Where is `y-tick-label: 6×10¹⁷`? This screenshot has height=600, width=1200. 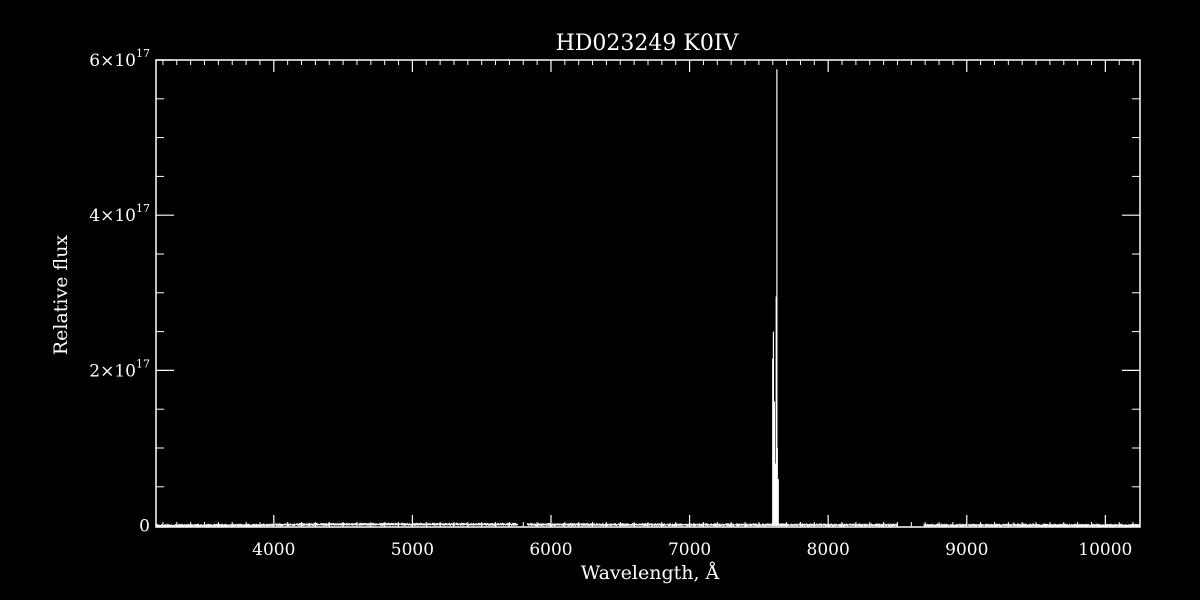 y-tick-label: 6×10¹⁷ is located at coordinates (119, 59).